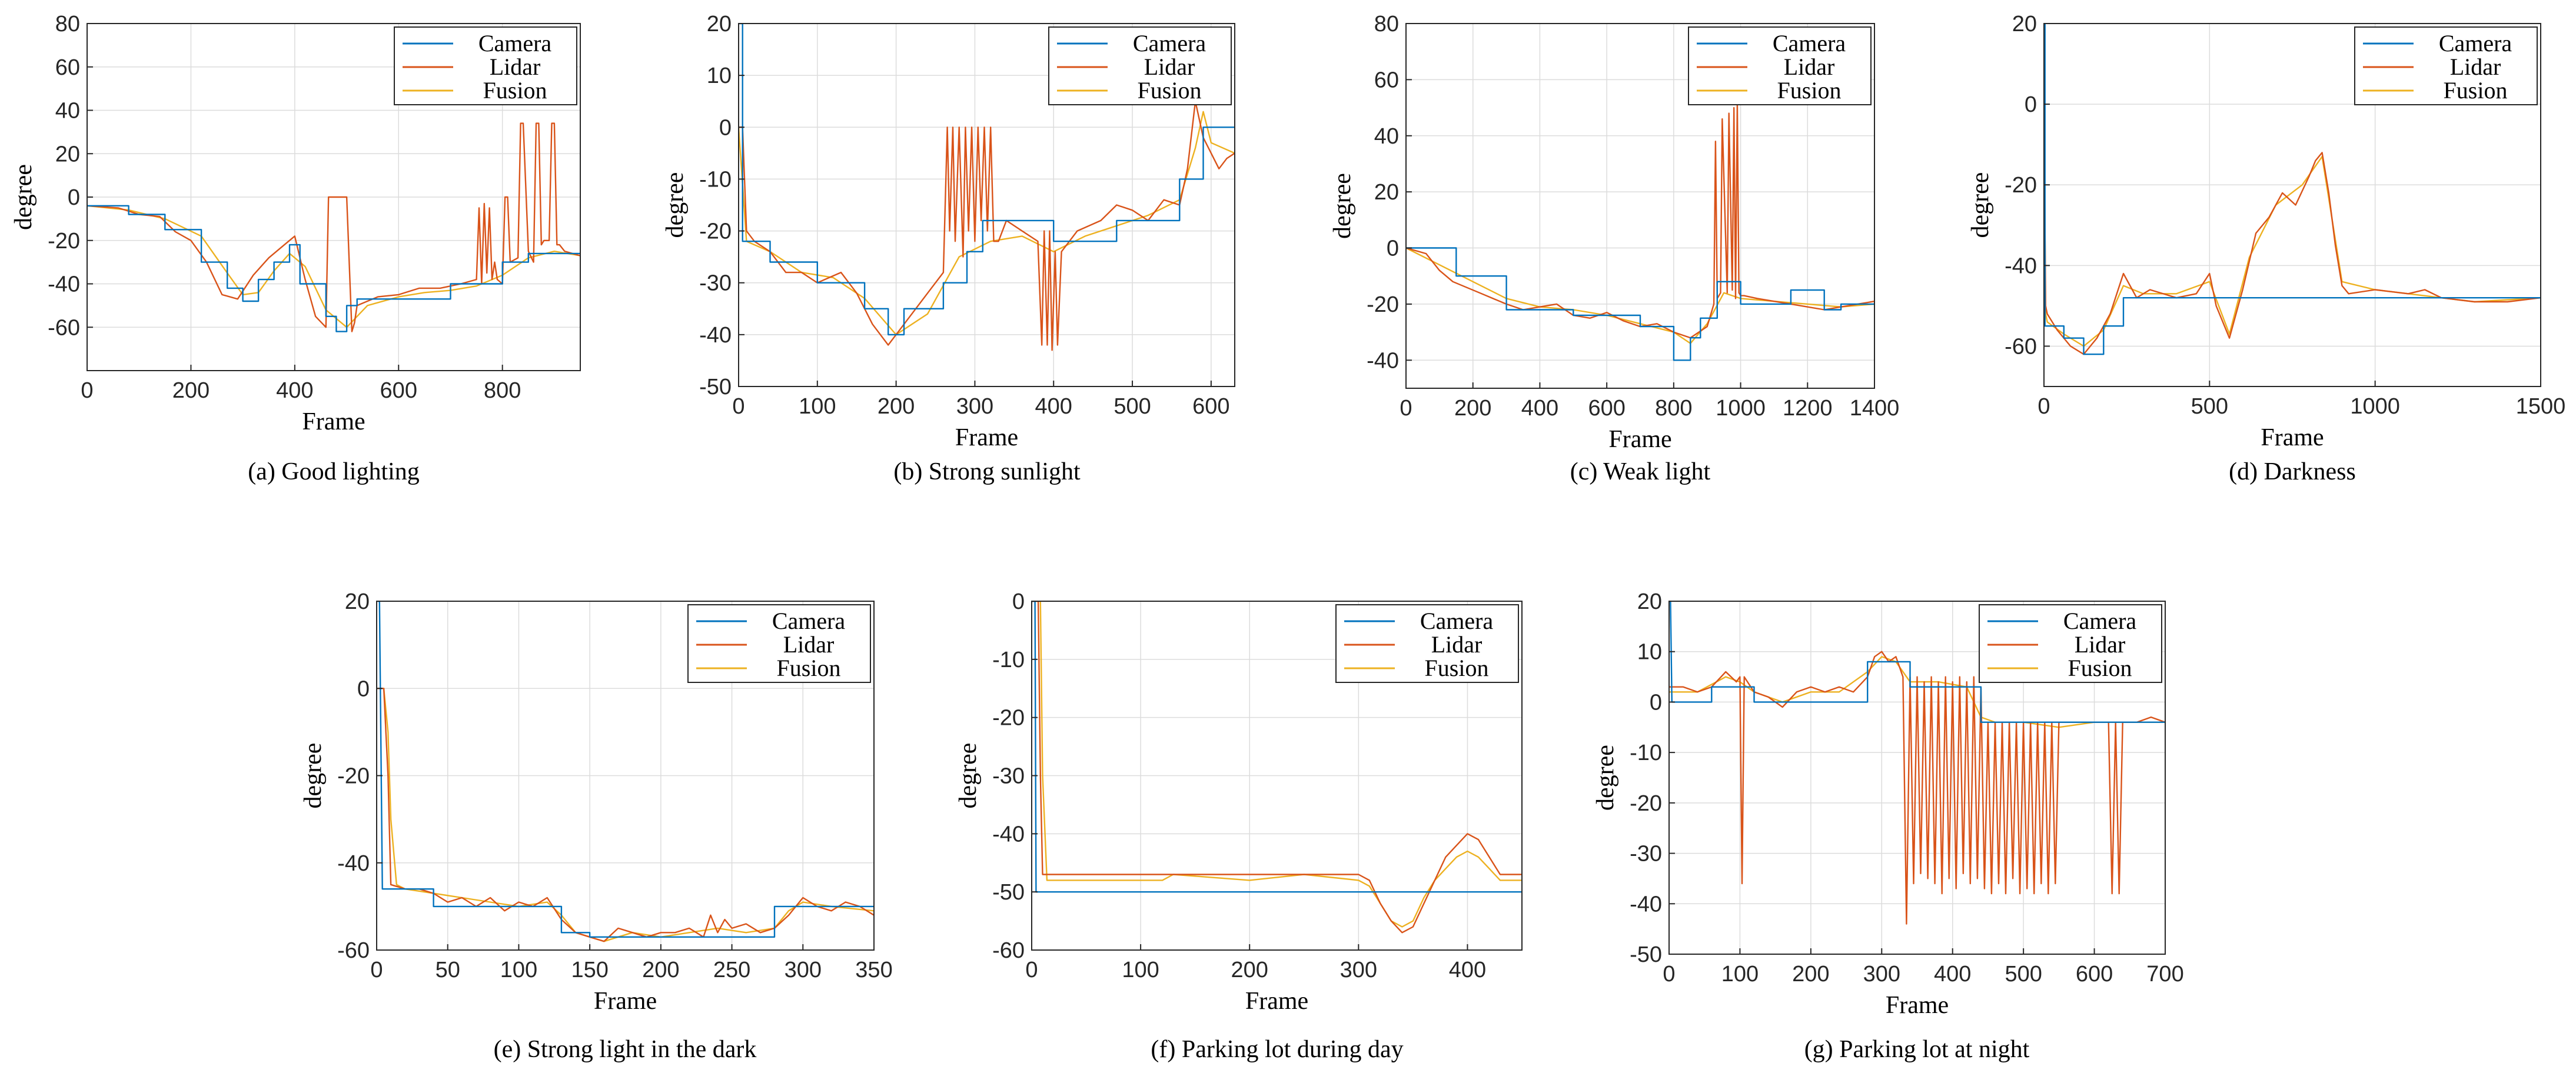 This screenshot has height=1073, width=2576. I want to click on y-tick-label: 10, so click(719, 76).